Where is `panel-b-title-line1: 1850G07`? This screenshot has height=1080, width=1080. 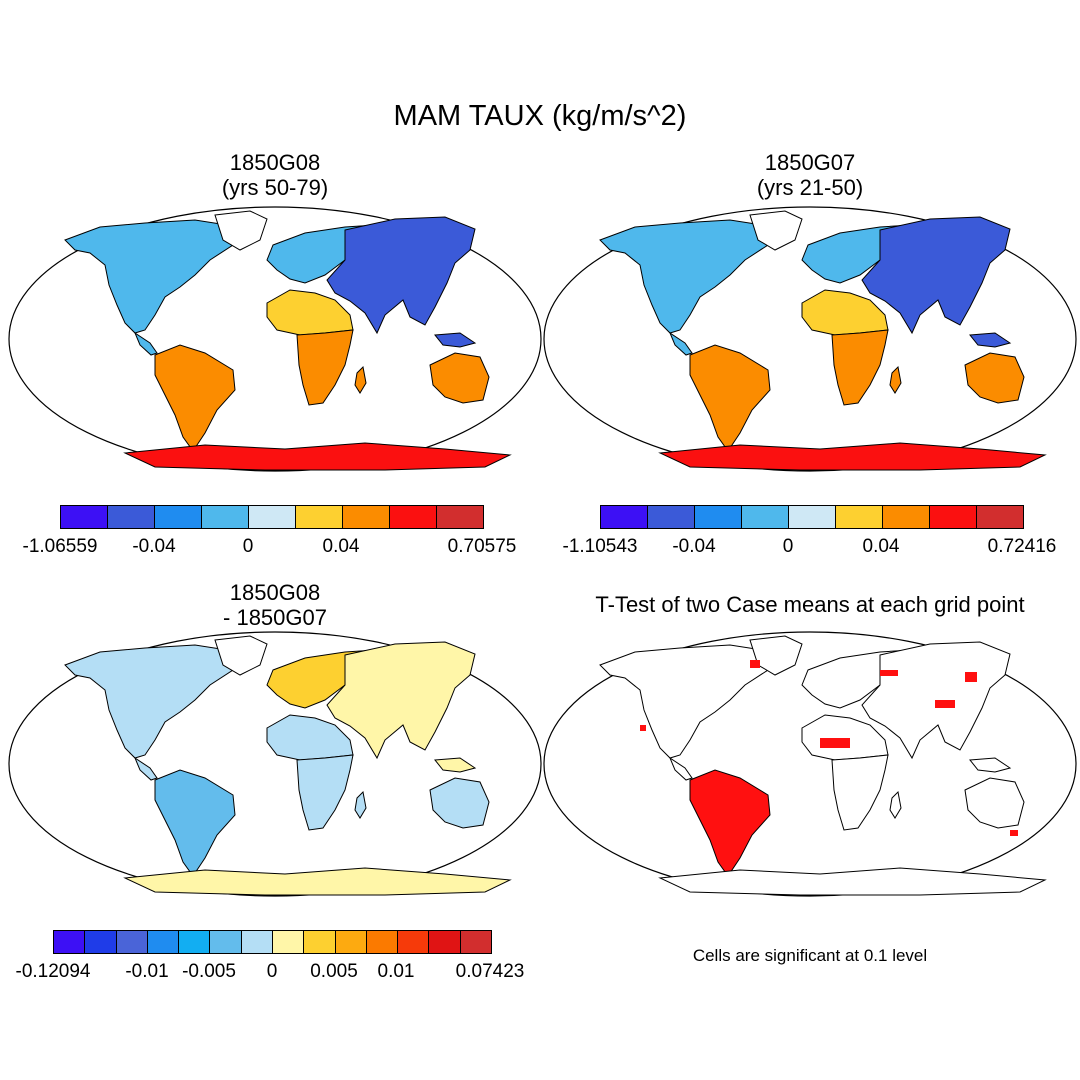 panel-b-title-line1: 1850G07 is located at coordinates (810, 162).